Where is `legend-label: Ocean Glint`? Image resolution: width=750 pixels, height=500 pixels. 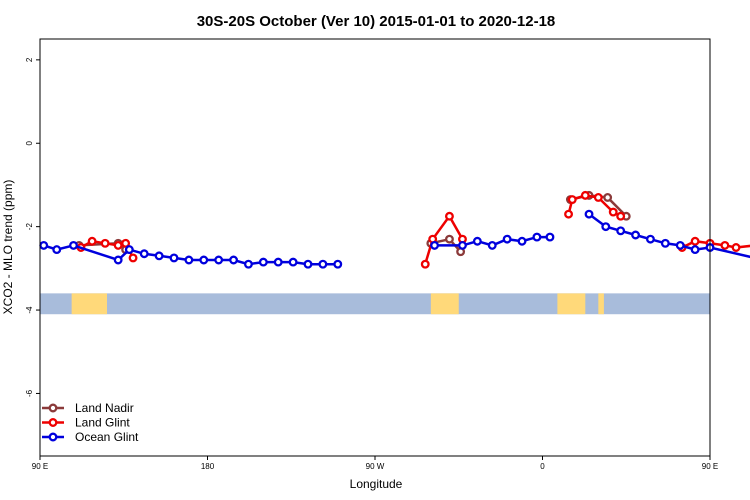 legend-label: Ocean Glint is located at coordinates (107, 437).